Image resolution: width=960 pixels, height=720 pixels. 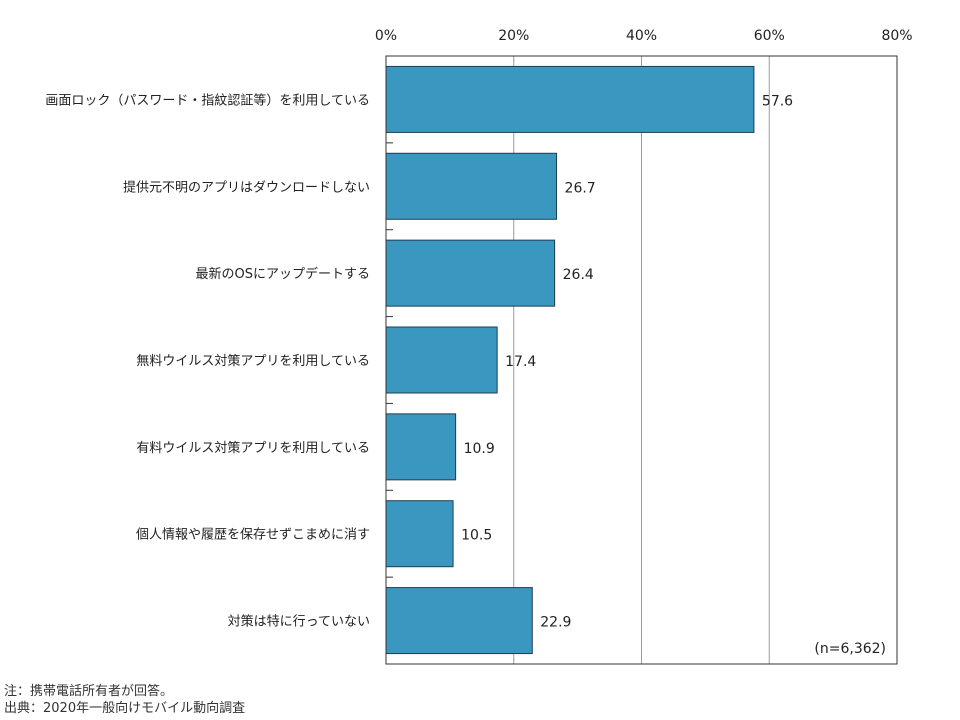 I want to click on x-tick-label: 40%, so click(x=641, y=36).